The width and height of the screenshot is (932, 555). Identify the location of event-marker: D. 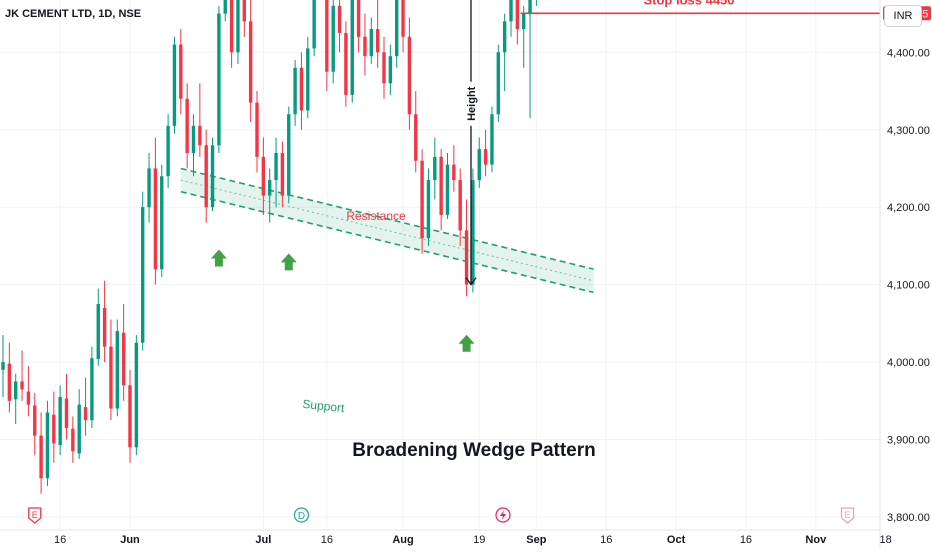
(301, 515).